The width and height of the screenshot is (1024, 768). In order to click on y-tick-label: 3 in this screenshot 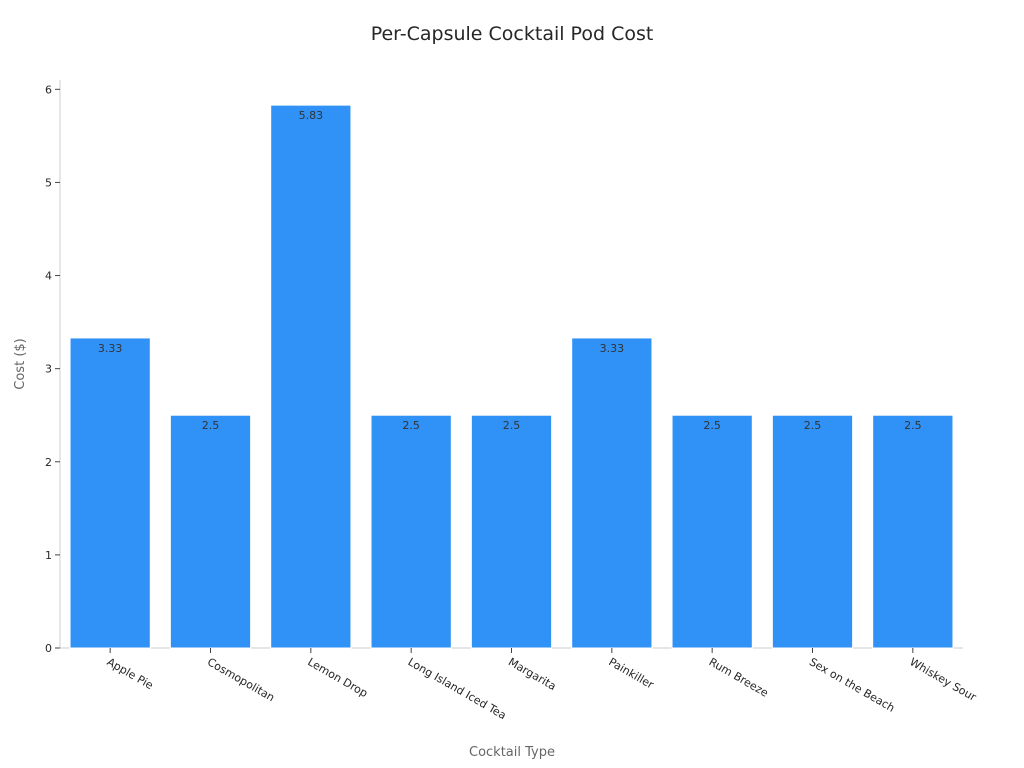, I will do `click(48, 369)`.